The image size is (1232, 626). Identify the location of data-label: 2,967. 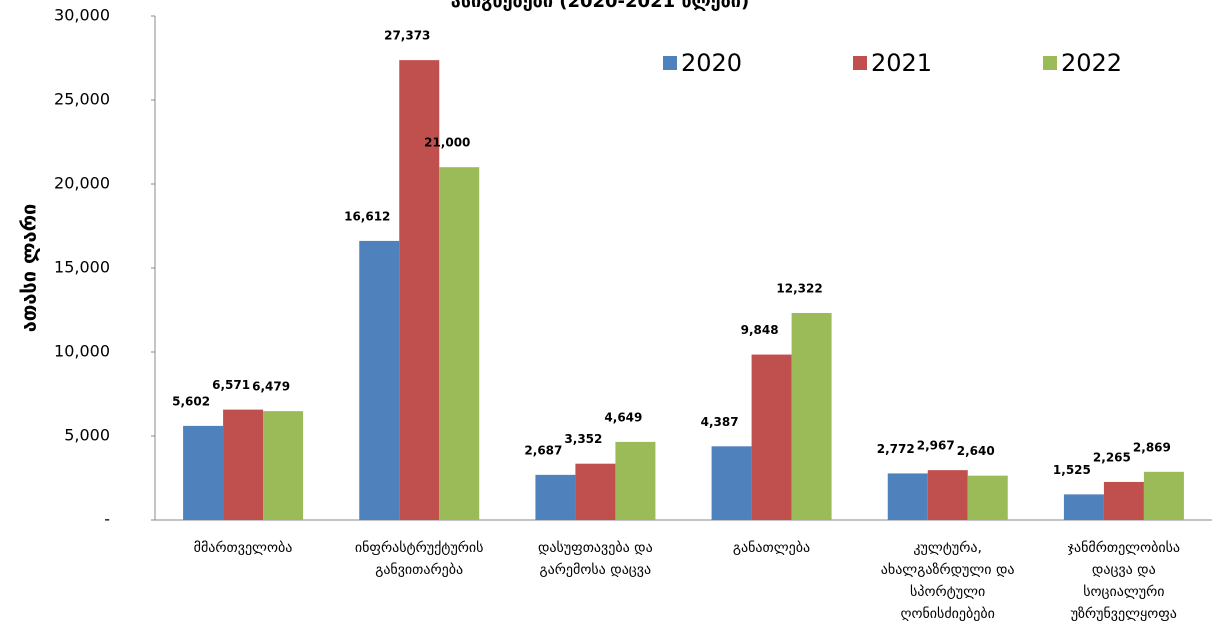
(936, 446).